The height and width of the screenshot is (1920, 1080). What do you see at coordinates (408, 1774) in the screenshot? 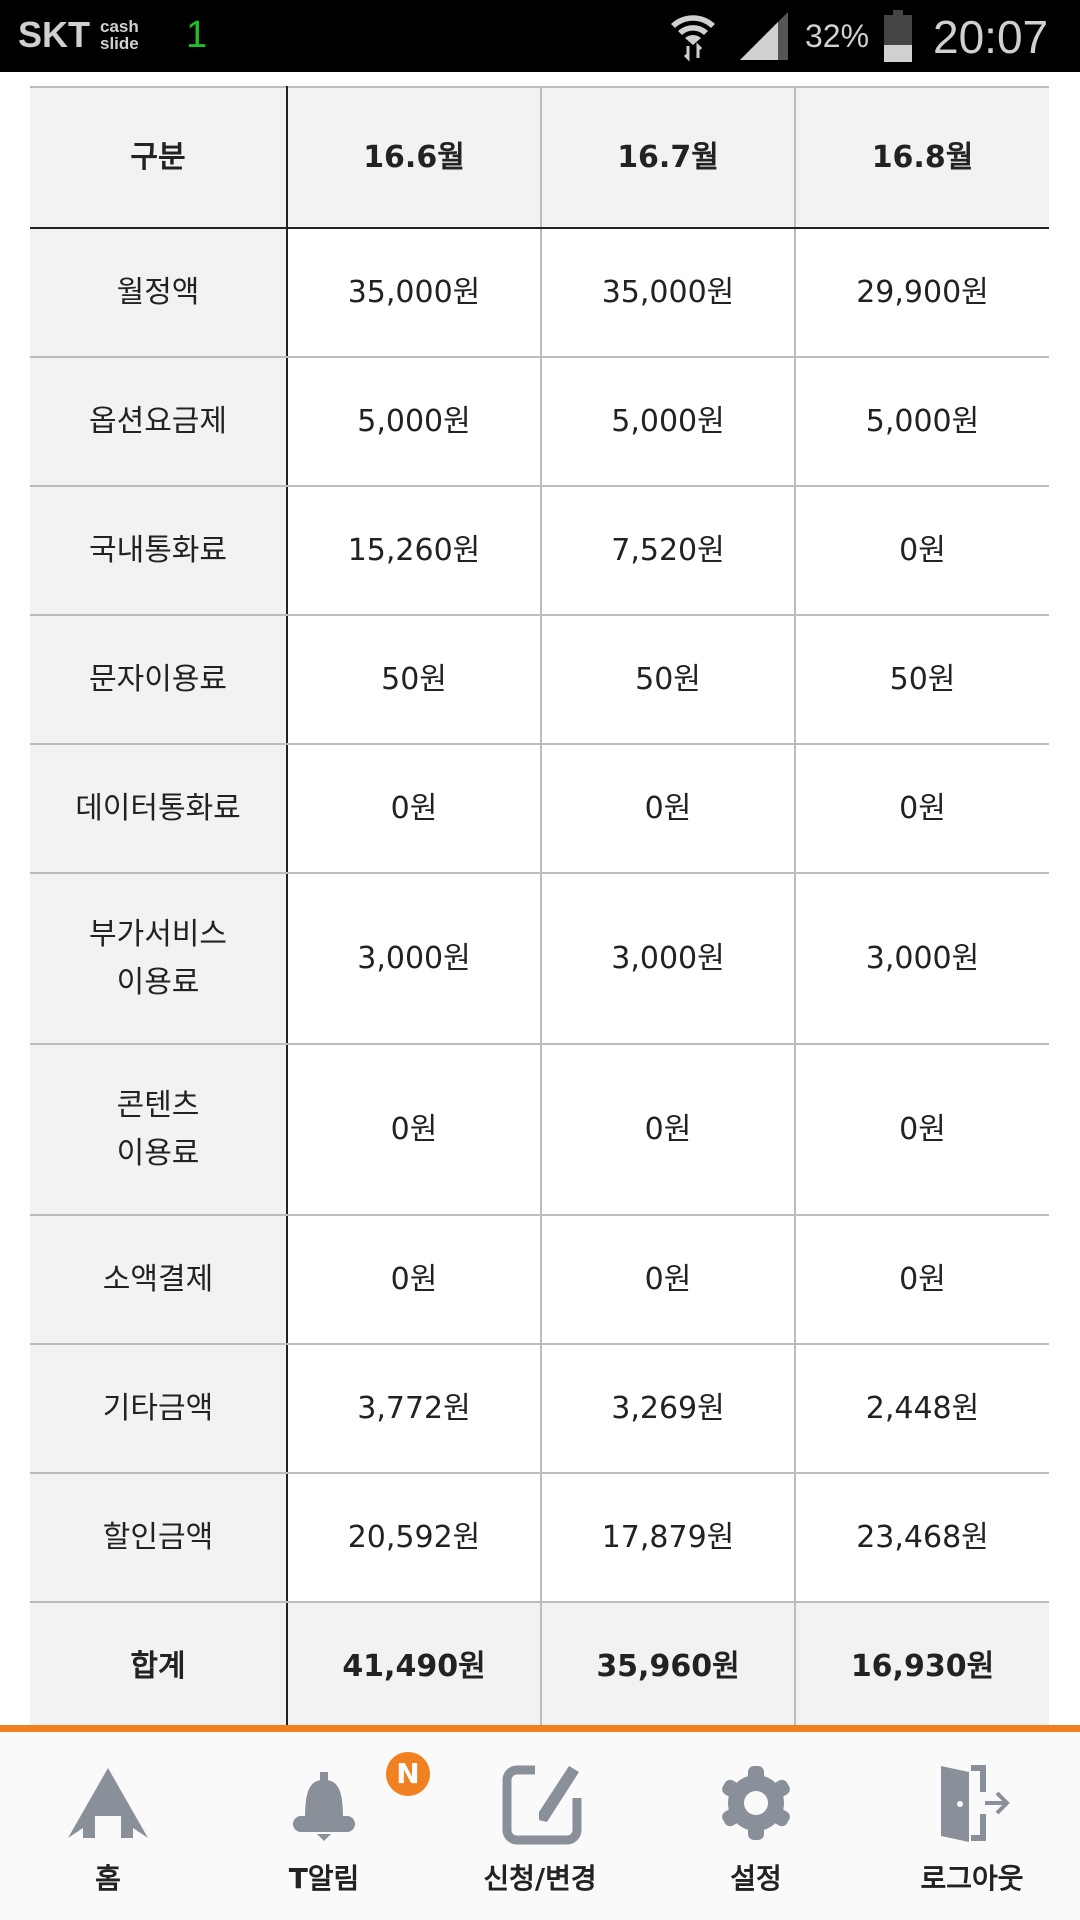
I see `new-badge: N` at bounding box center [408, 1774].